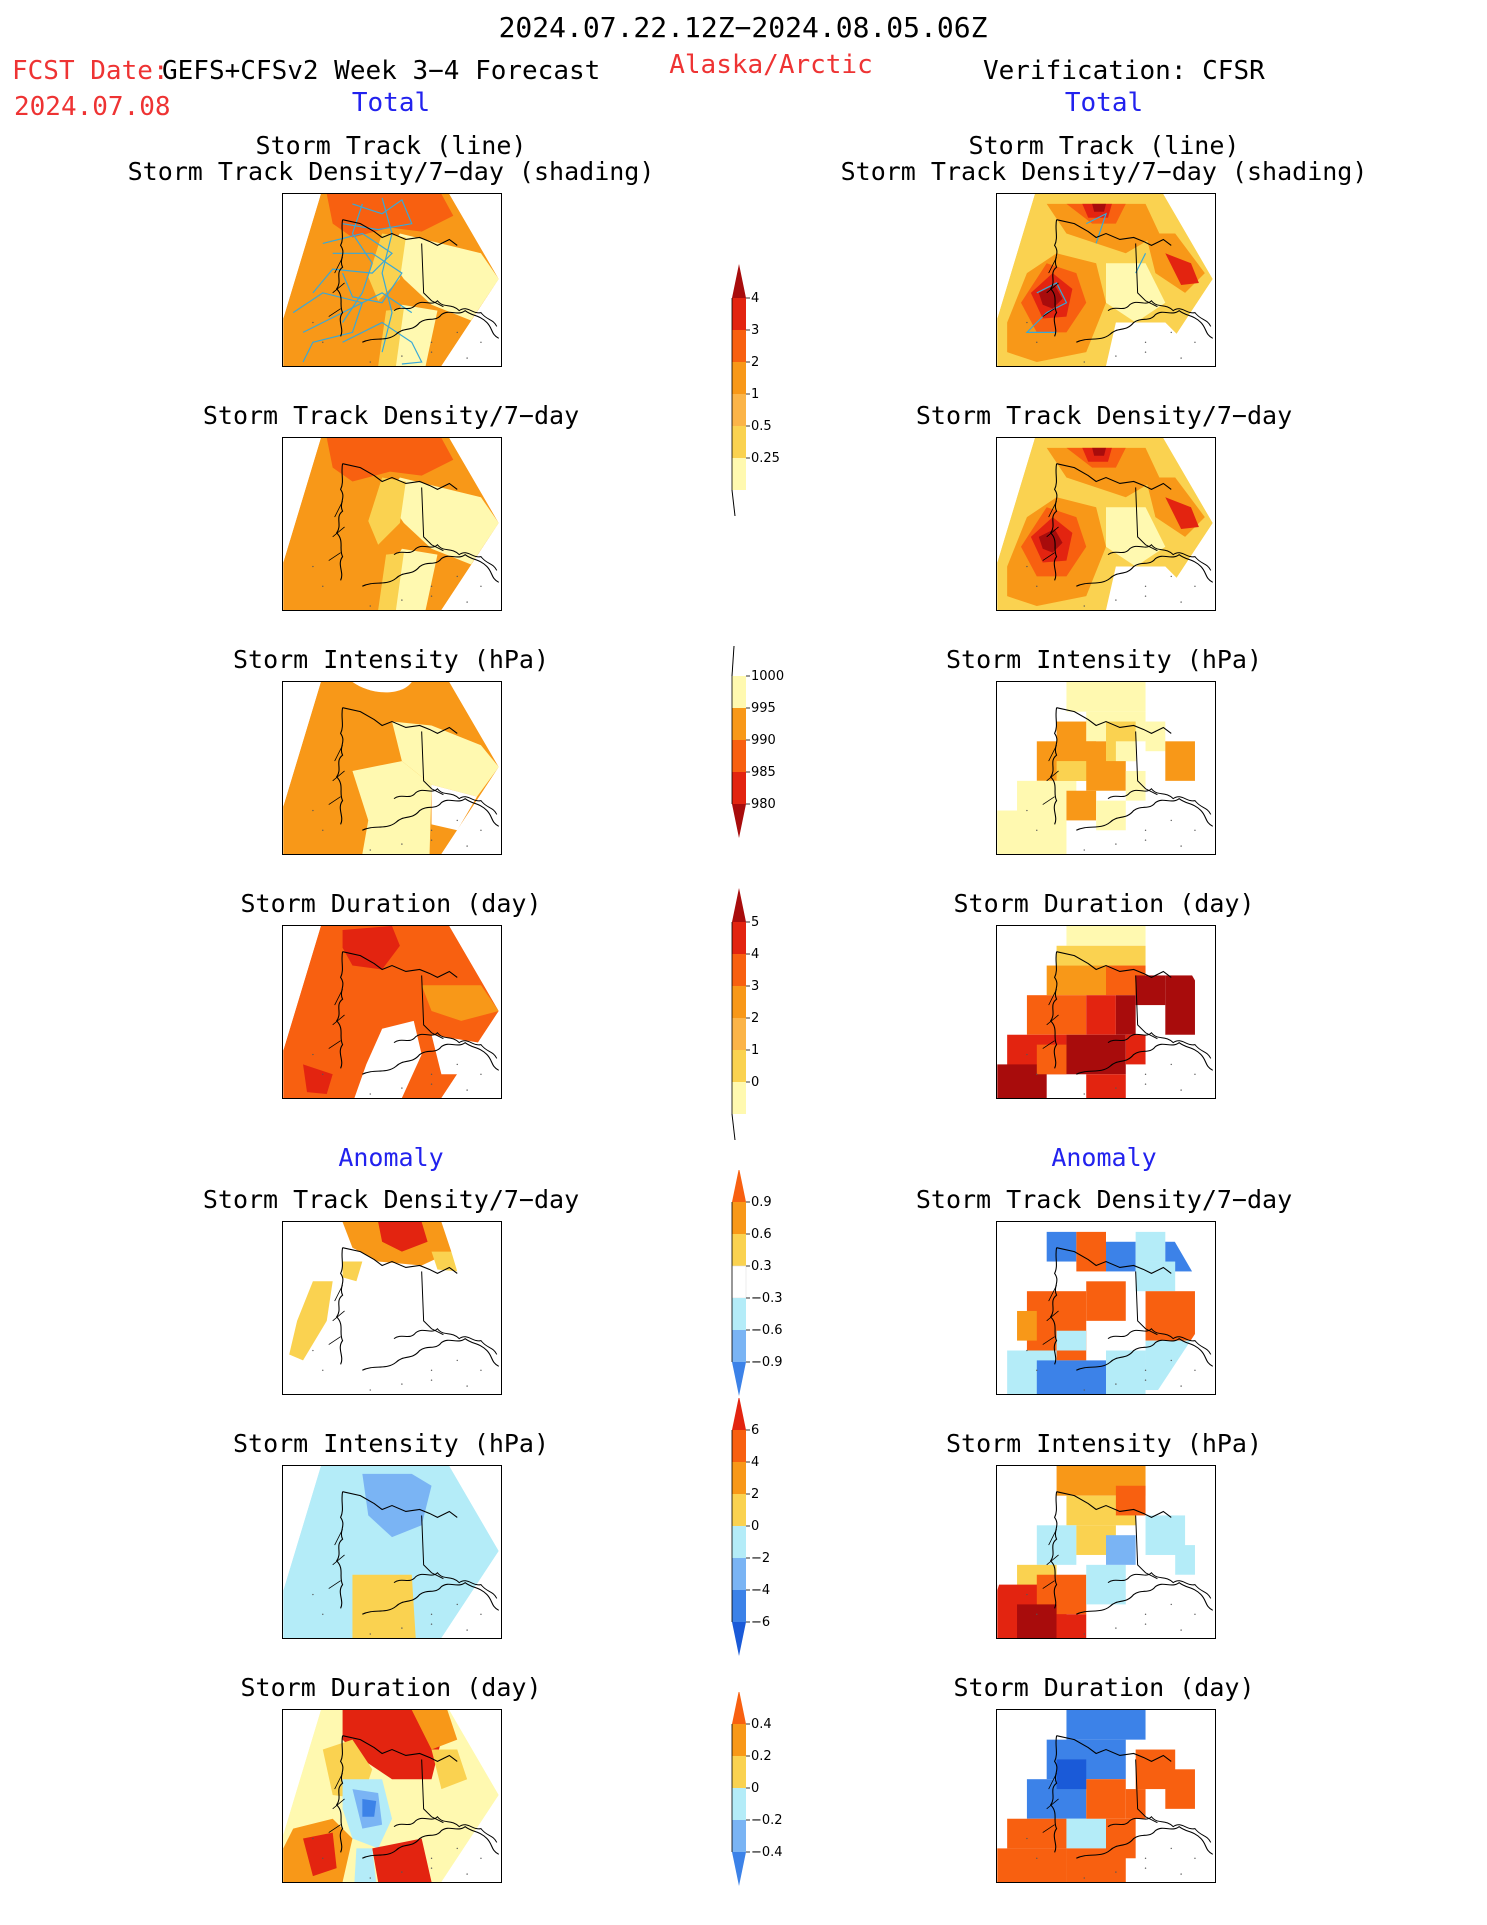  I want to click on fcst-model: GEFS+CFSv2 Week 3−4 Forecast, so click(381, 71).